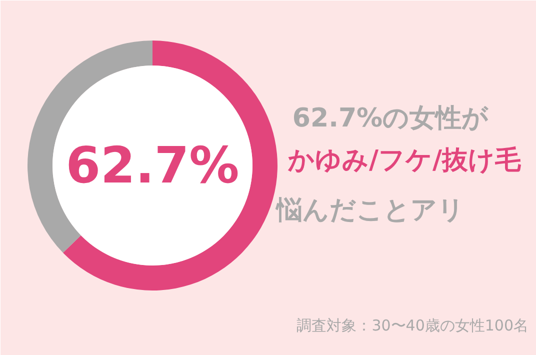 Image resolution: width=536 pixels, height=355 pixels. Describe the element at coordinates (404, 161) in the screenshot. I see `text: かゆみ/フケ/抜け毛` at that location.